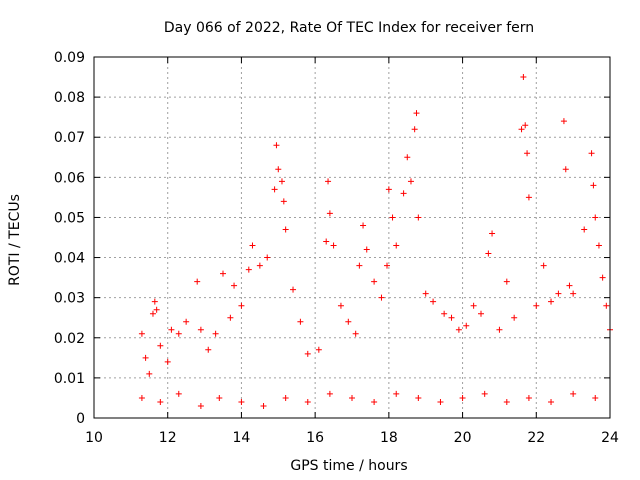 This screenshot has height=480, width=640. What do you see at coordinates (80, 419) in the screenshot?
I see `y-tick-label: 0` at bounding box center [80, 419].